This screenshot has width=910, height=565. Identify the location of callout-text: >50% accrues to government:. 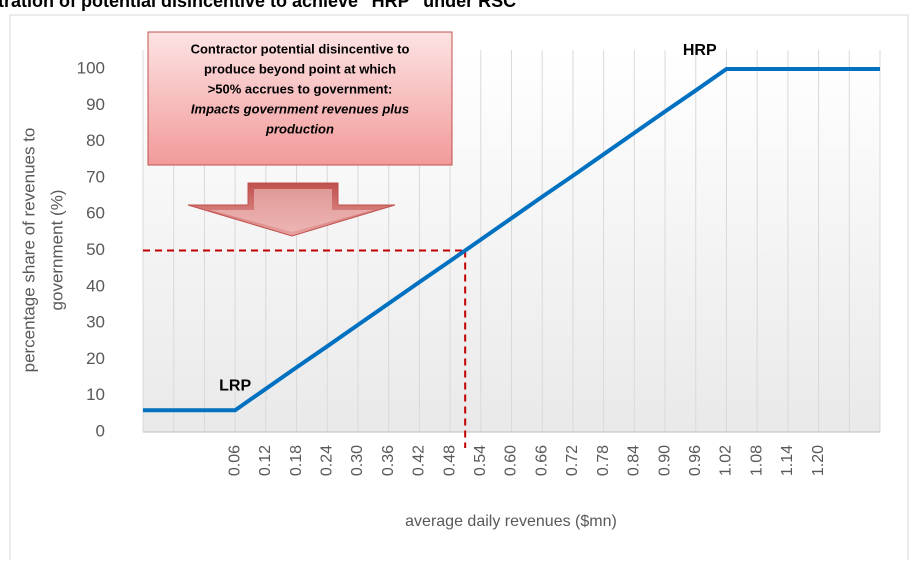
(300, 88).